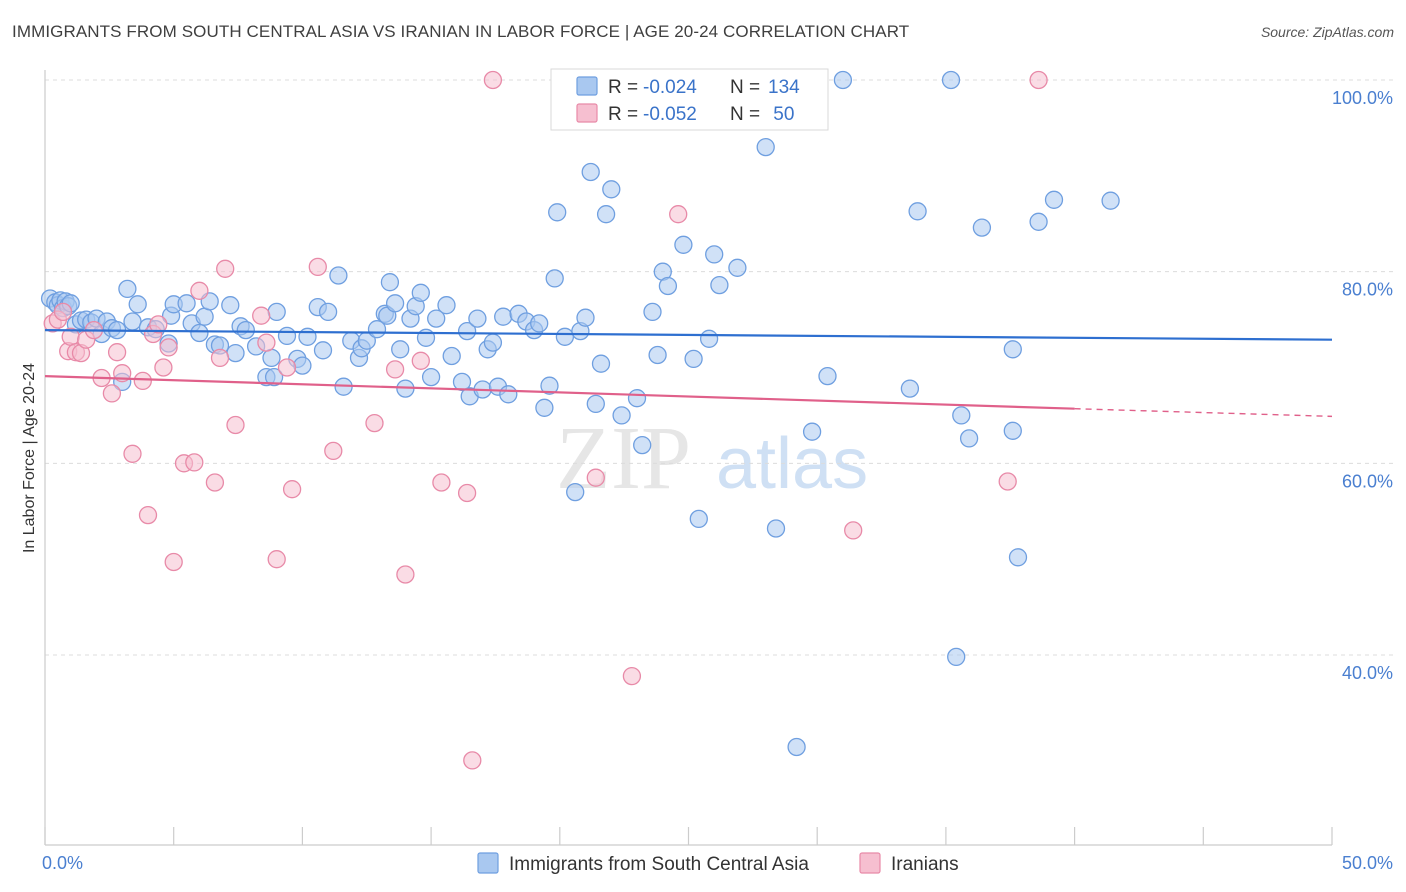  I want to click on legend-swatch-pink, so click(587, 113).